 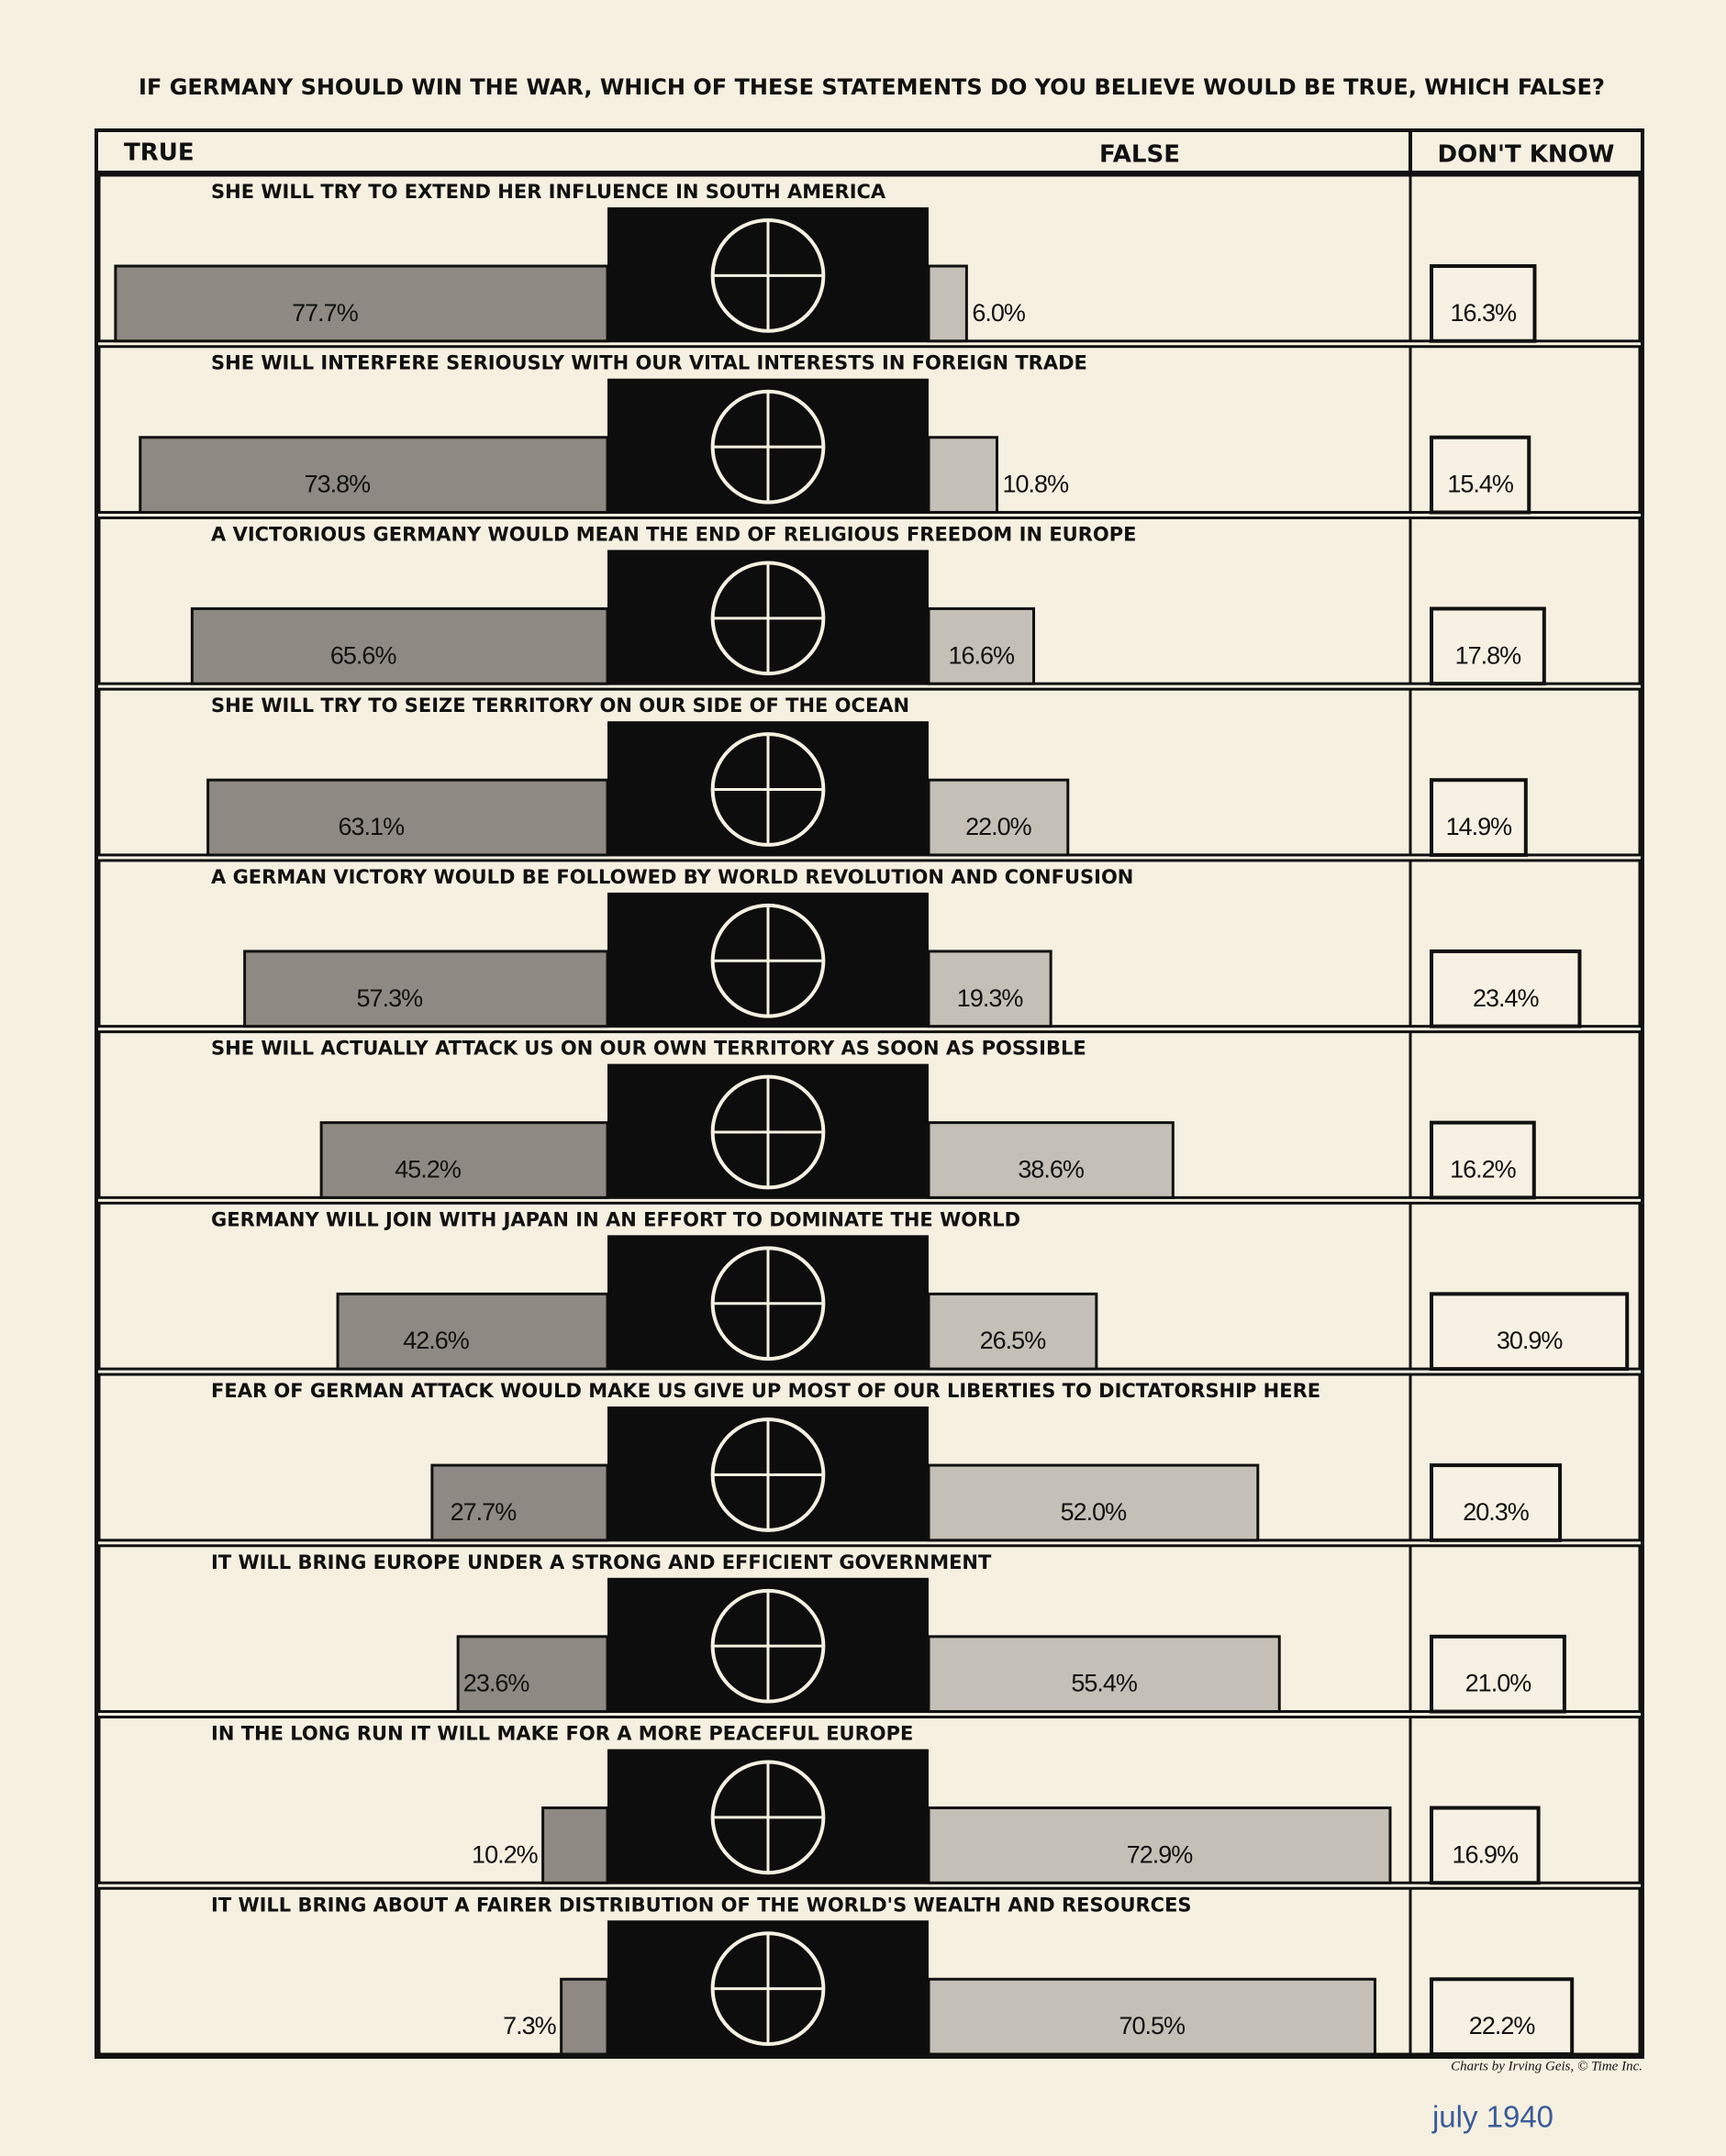 What do you see at coordinates (1499, 1684) in the screenshot?
I see `dont-know-label: 21.0%` at bounding box center [1499, 1684].